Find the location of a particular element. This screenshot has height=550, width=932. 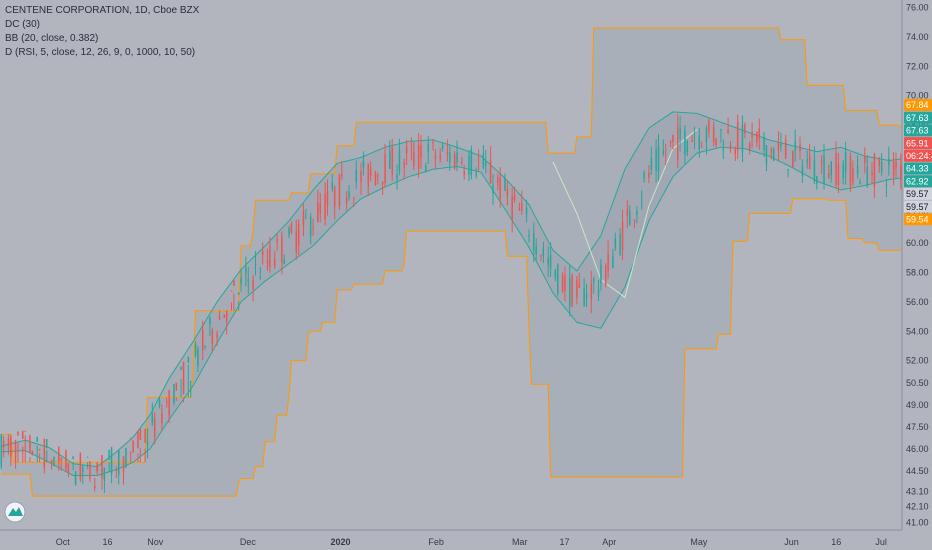

x-tick-label: Jun is located at coordinates (791, 542).